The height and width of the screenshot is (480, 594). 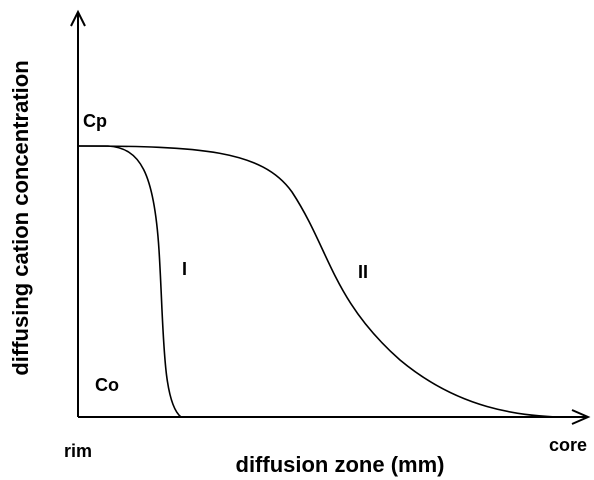 What do you see at coordinates (20, 217) in the screenshot?
I see `y-axis-label: diffusing cation concentration` at bounding box center [20, 217].